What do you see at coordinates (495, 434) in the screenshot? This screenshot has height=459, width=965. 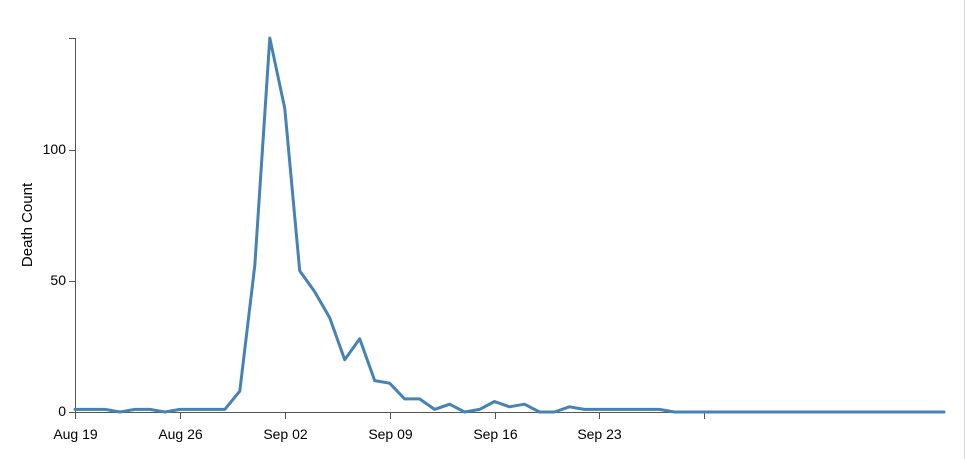 I see `x-tick-label: Sep 16` at bounding box center [495, 434].